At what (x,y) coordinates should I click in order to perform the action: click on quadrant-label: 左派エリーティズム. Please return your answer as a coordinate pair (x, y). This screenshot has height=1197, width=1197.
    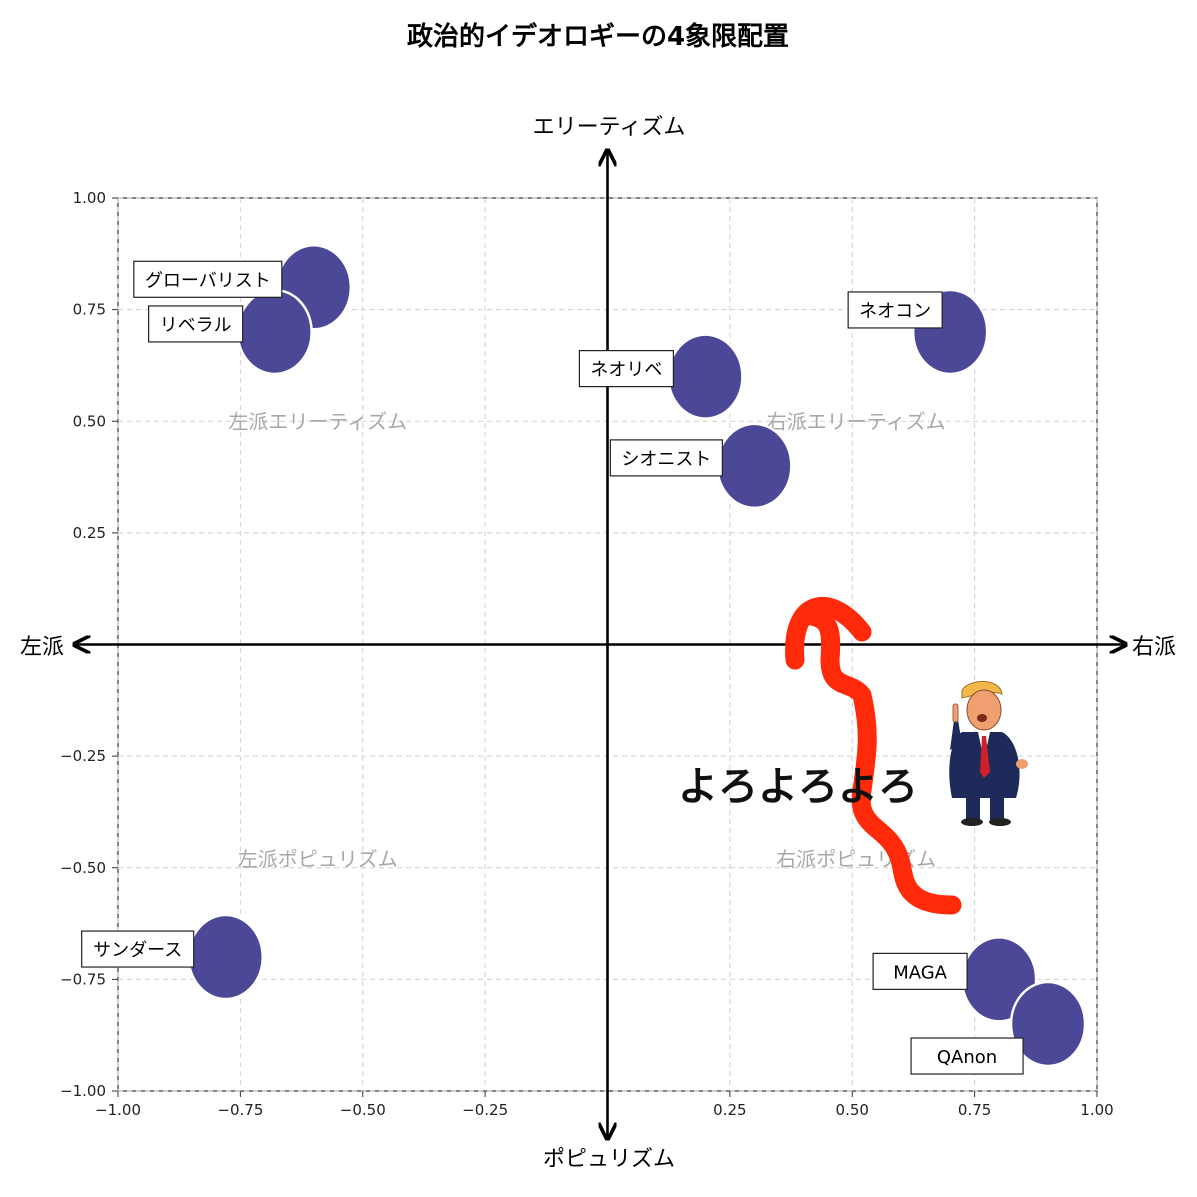
    Looking at the image, I should click on (317, 421).